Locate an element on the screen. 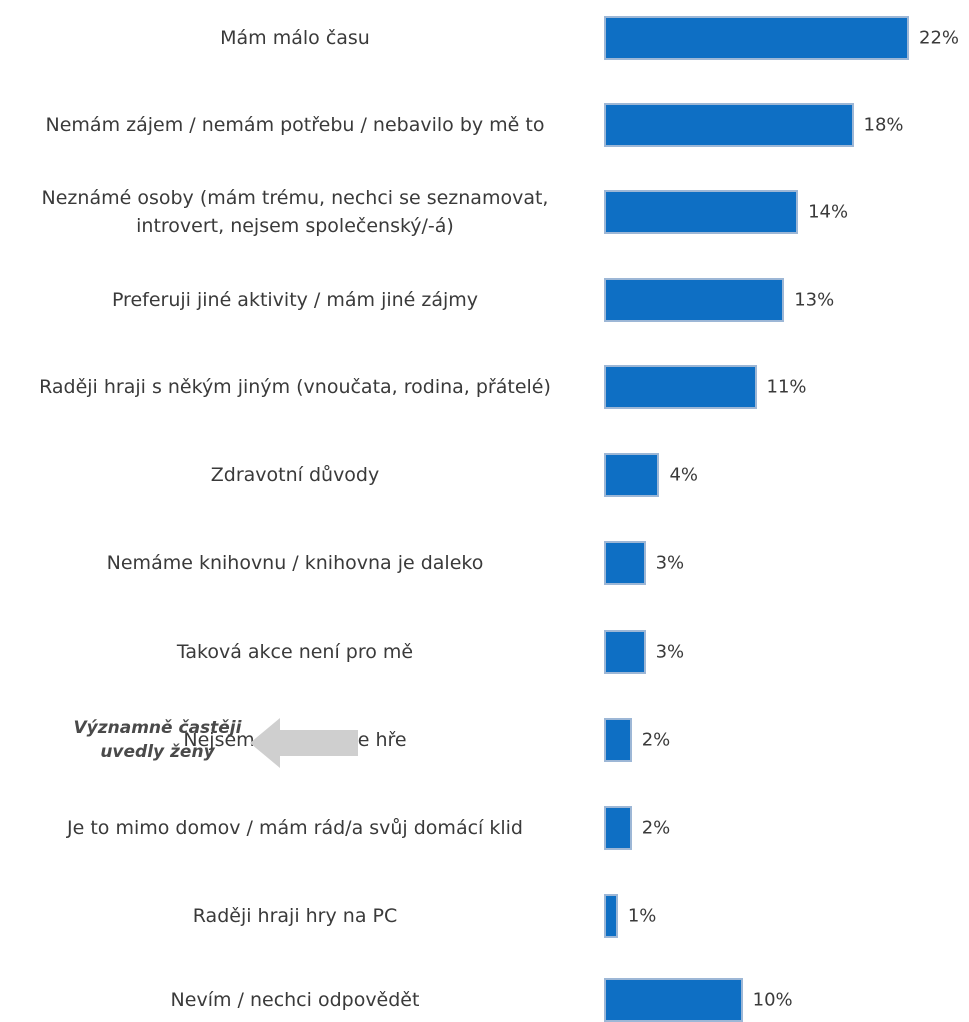 The image size is (969, 1022). value-label: 11% is located at coordinates (786, 387).